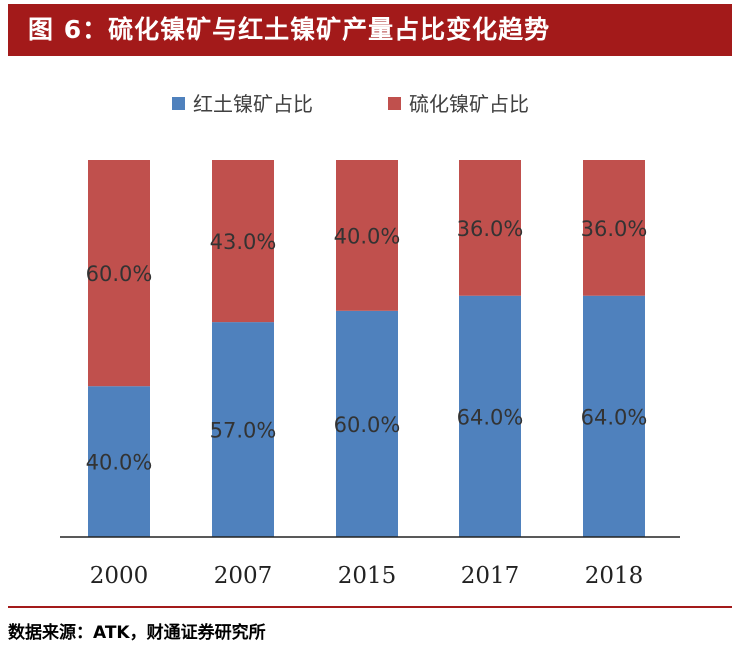  I want to click on data-label-laterite-2000: 40.0%, so click(119, 463).